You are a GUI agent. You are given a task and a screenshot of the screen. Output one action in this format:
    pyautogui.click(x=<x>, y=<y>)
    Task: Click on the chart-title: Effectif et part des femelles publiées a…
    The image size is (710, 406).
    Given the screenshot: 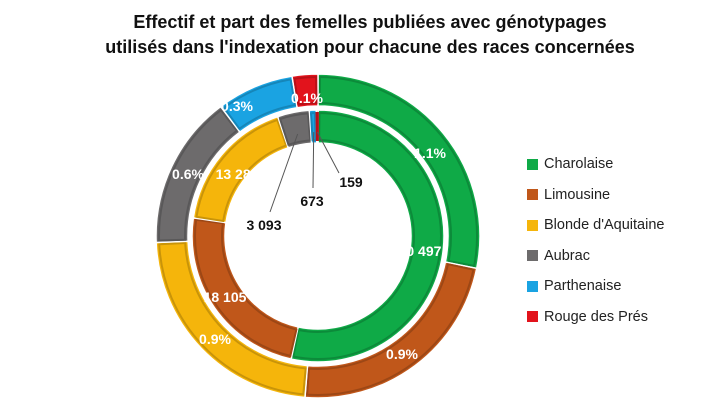 What is the action you would take?
    pyautogui.click(x=355, y=35)
    